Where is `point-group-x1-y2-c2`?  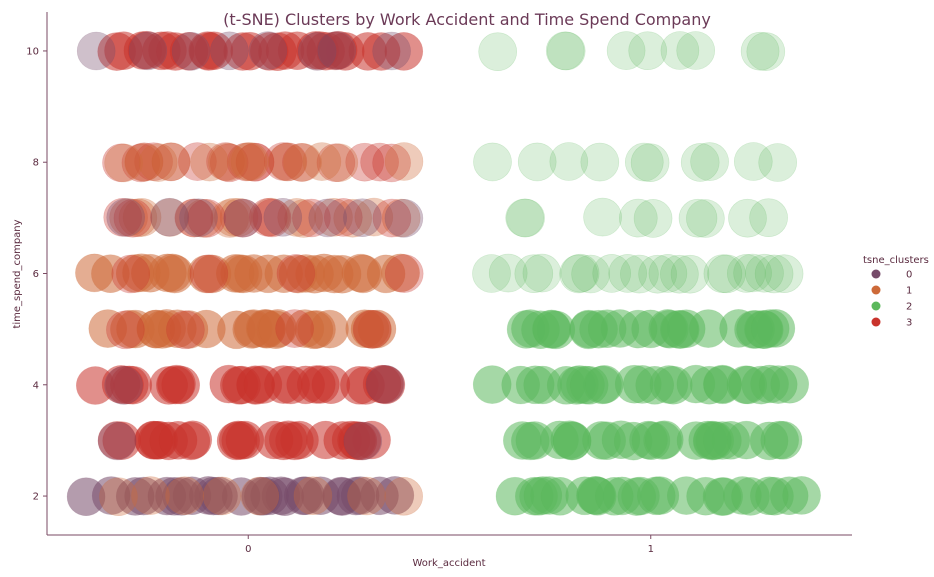 point-group-x1-y2-c2 is located at coordinates (658, 496).